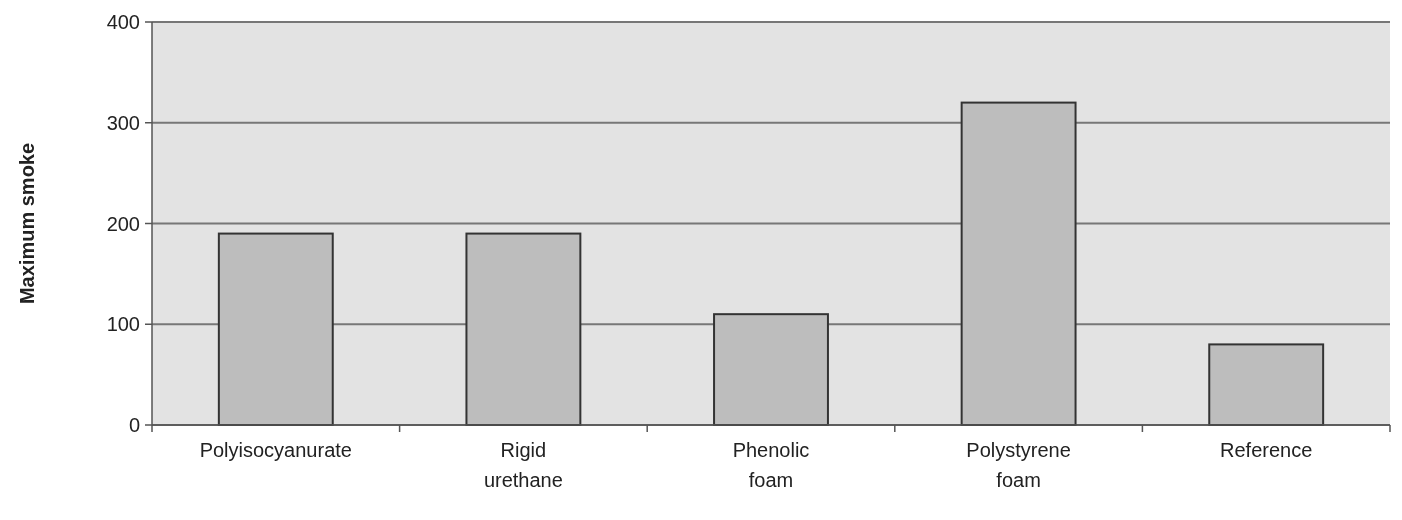  What do you see at coordinates (275, 450) in the screenshot?
I see `x-tick-label: Polyisocyanurate` at bounding box center [275, 450].